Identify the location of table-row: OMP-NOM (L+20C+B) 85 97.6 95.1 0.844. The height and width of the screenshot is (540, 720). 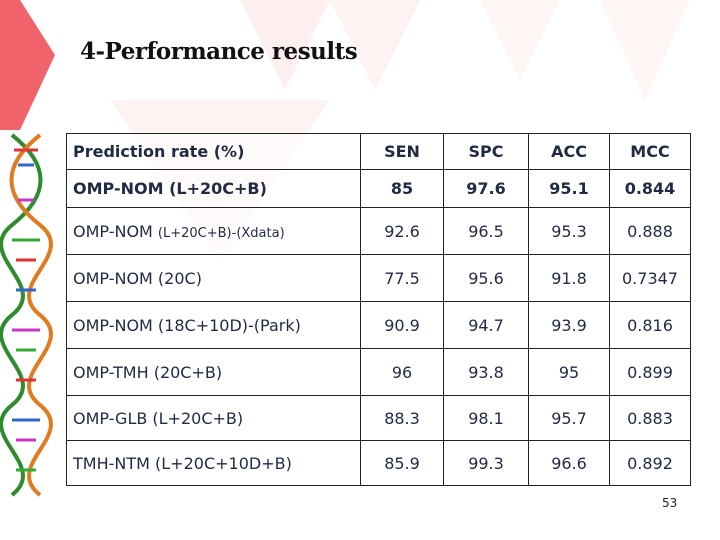
(378, 188).